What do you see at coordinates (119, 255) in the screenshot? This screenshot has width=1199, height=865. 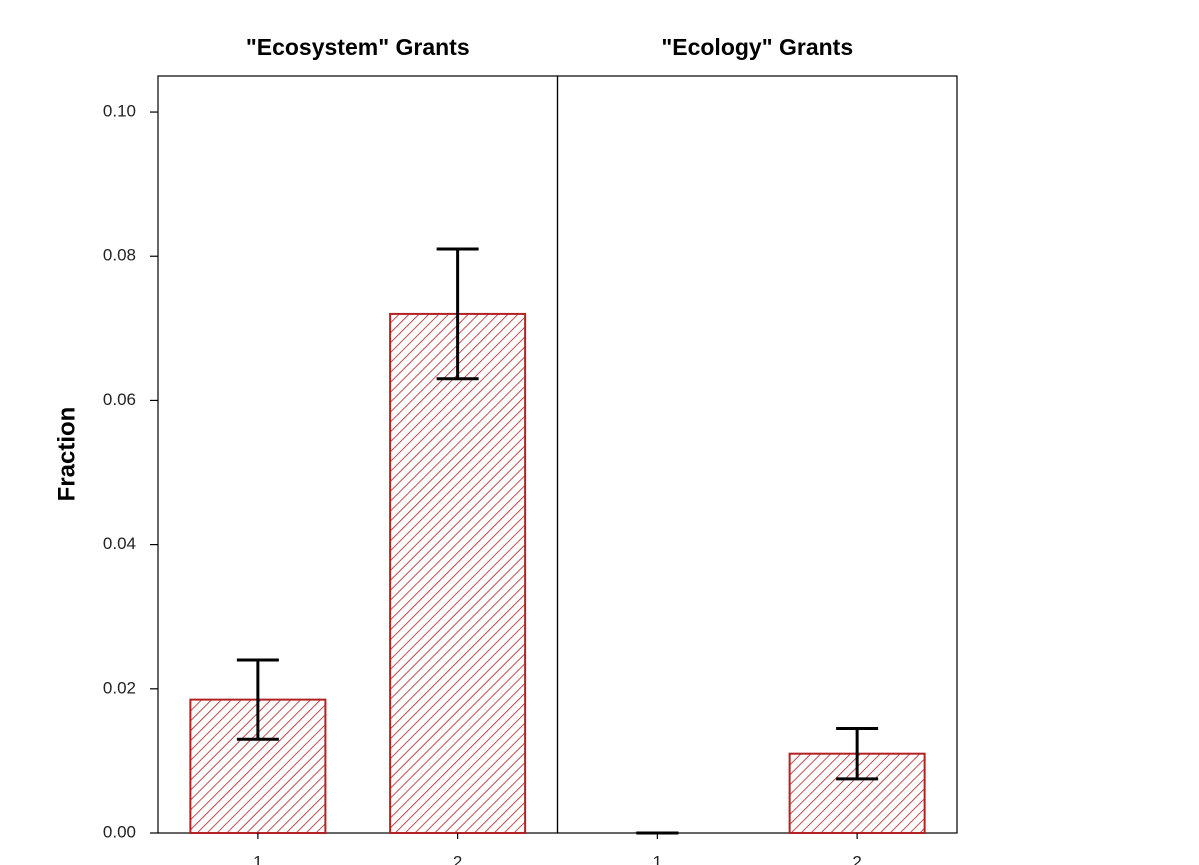 I see `y-tick-label: 0.08` at bounding box center [119, 255].